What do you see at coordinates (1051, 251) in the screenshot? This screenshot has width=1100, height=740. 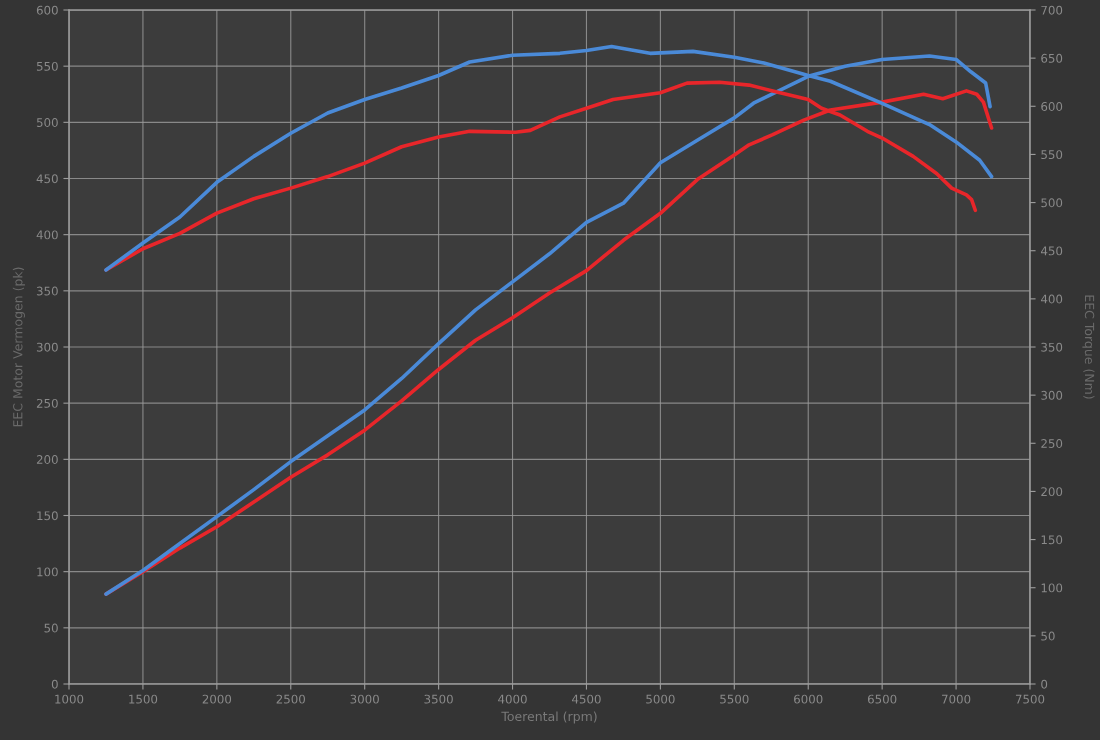 I see `y2-tick-label: 450` at bounding box center [1051, 251].